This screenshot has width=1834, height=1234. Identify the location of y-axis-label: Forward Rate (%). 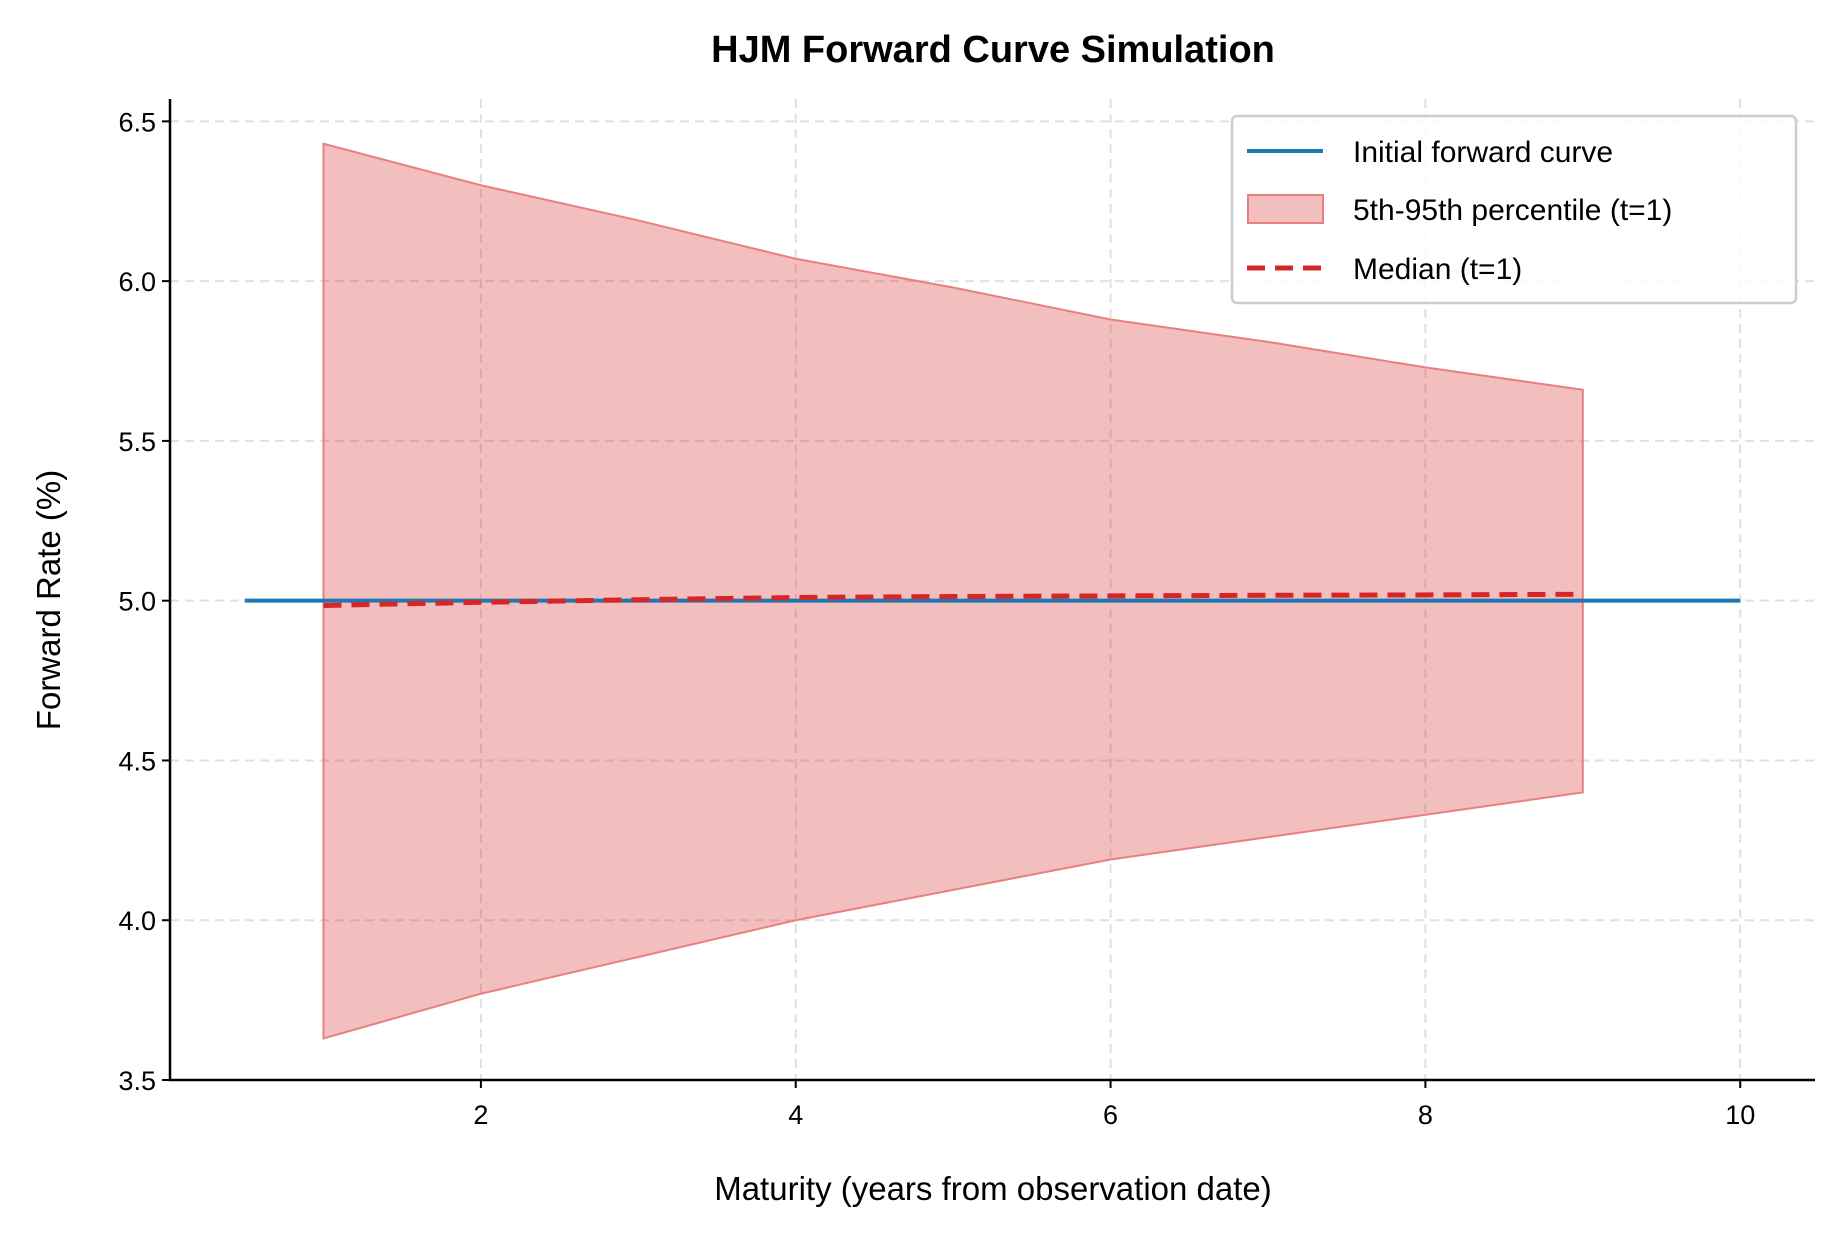
(48, 600).